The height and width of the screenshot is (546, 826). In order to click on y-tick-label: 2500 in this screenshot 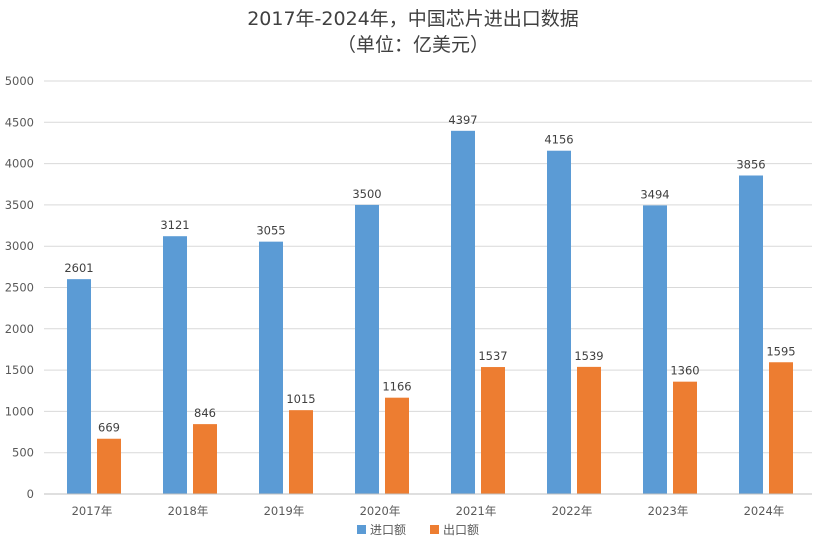, I will do `click(19, 288)`.